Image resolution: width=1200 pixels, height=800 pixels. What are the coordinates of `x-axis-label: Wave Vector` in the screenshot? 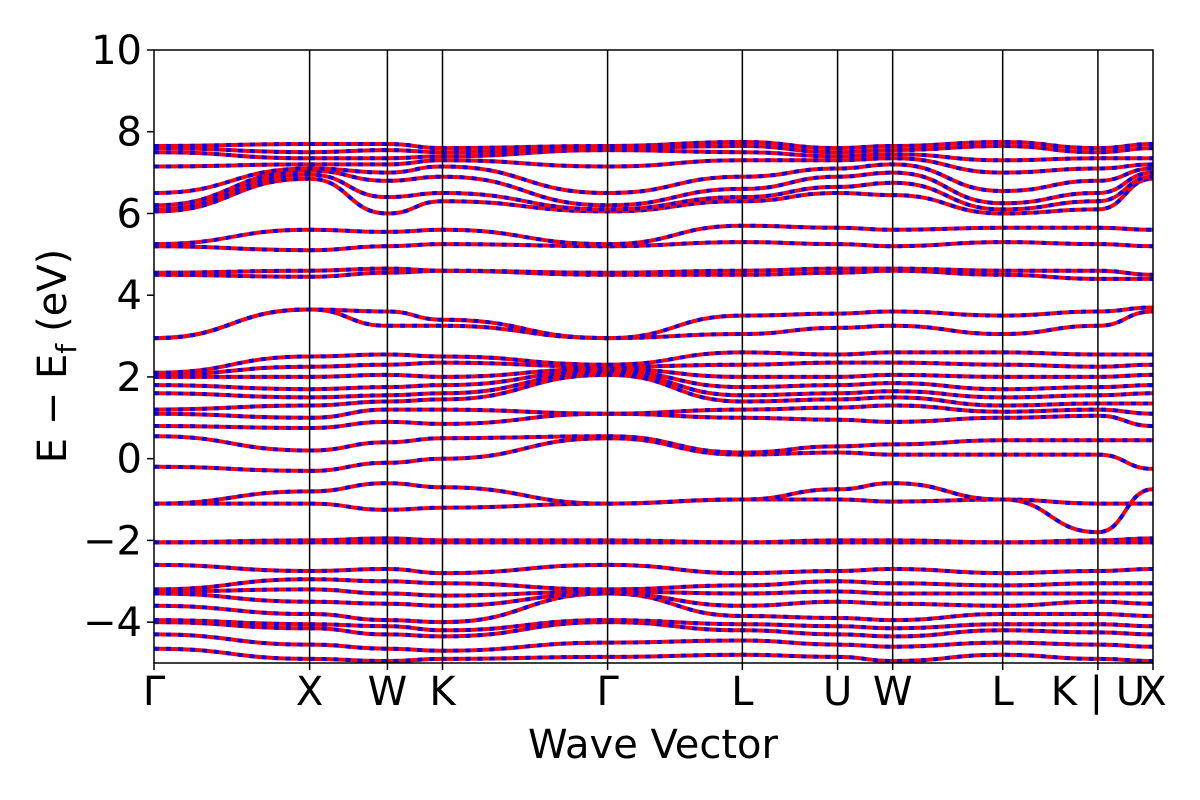 It's located at (653, 745).